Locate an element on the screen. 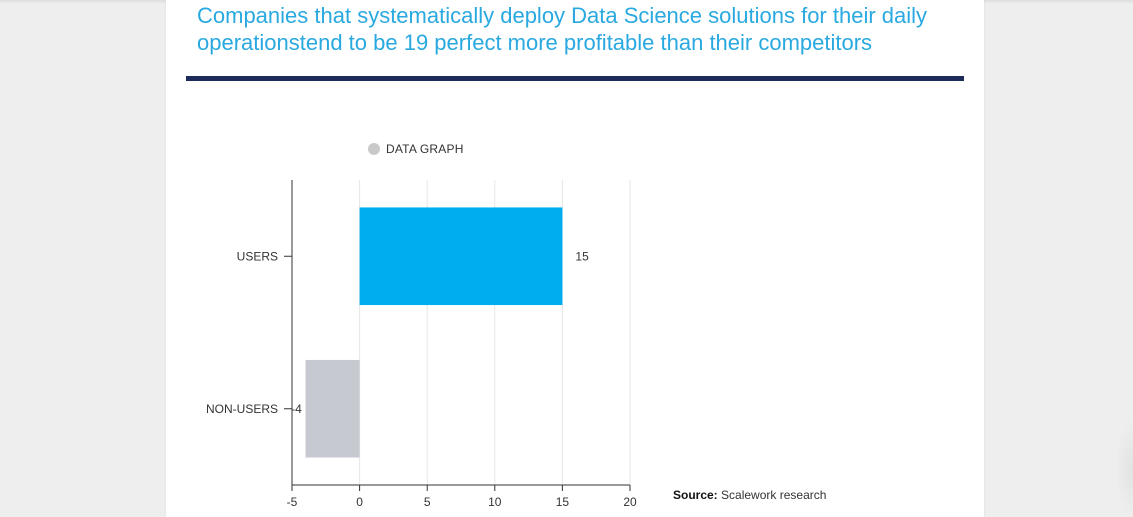 The image size is (1133, 517). x-tick-label: -5 is located at coordinates (292, 502).